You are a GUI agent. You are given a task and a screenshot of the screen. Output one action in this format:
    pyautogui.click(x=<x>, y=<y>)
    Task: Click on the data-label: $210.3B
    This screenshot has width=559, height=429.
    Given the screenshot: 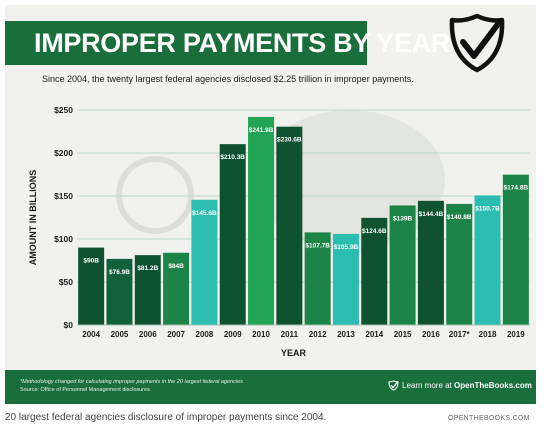 What is the action you would take?
    pyautogui.click(x=232, y=157)
    